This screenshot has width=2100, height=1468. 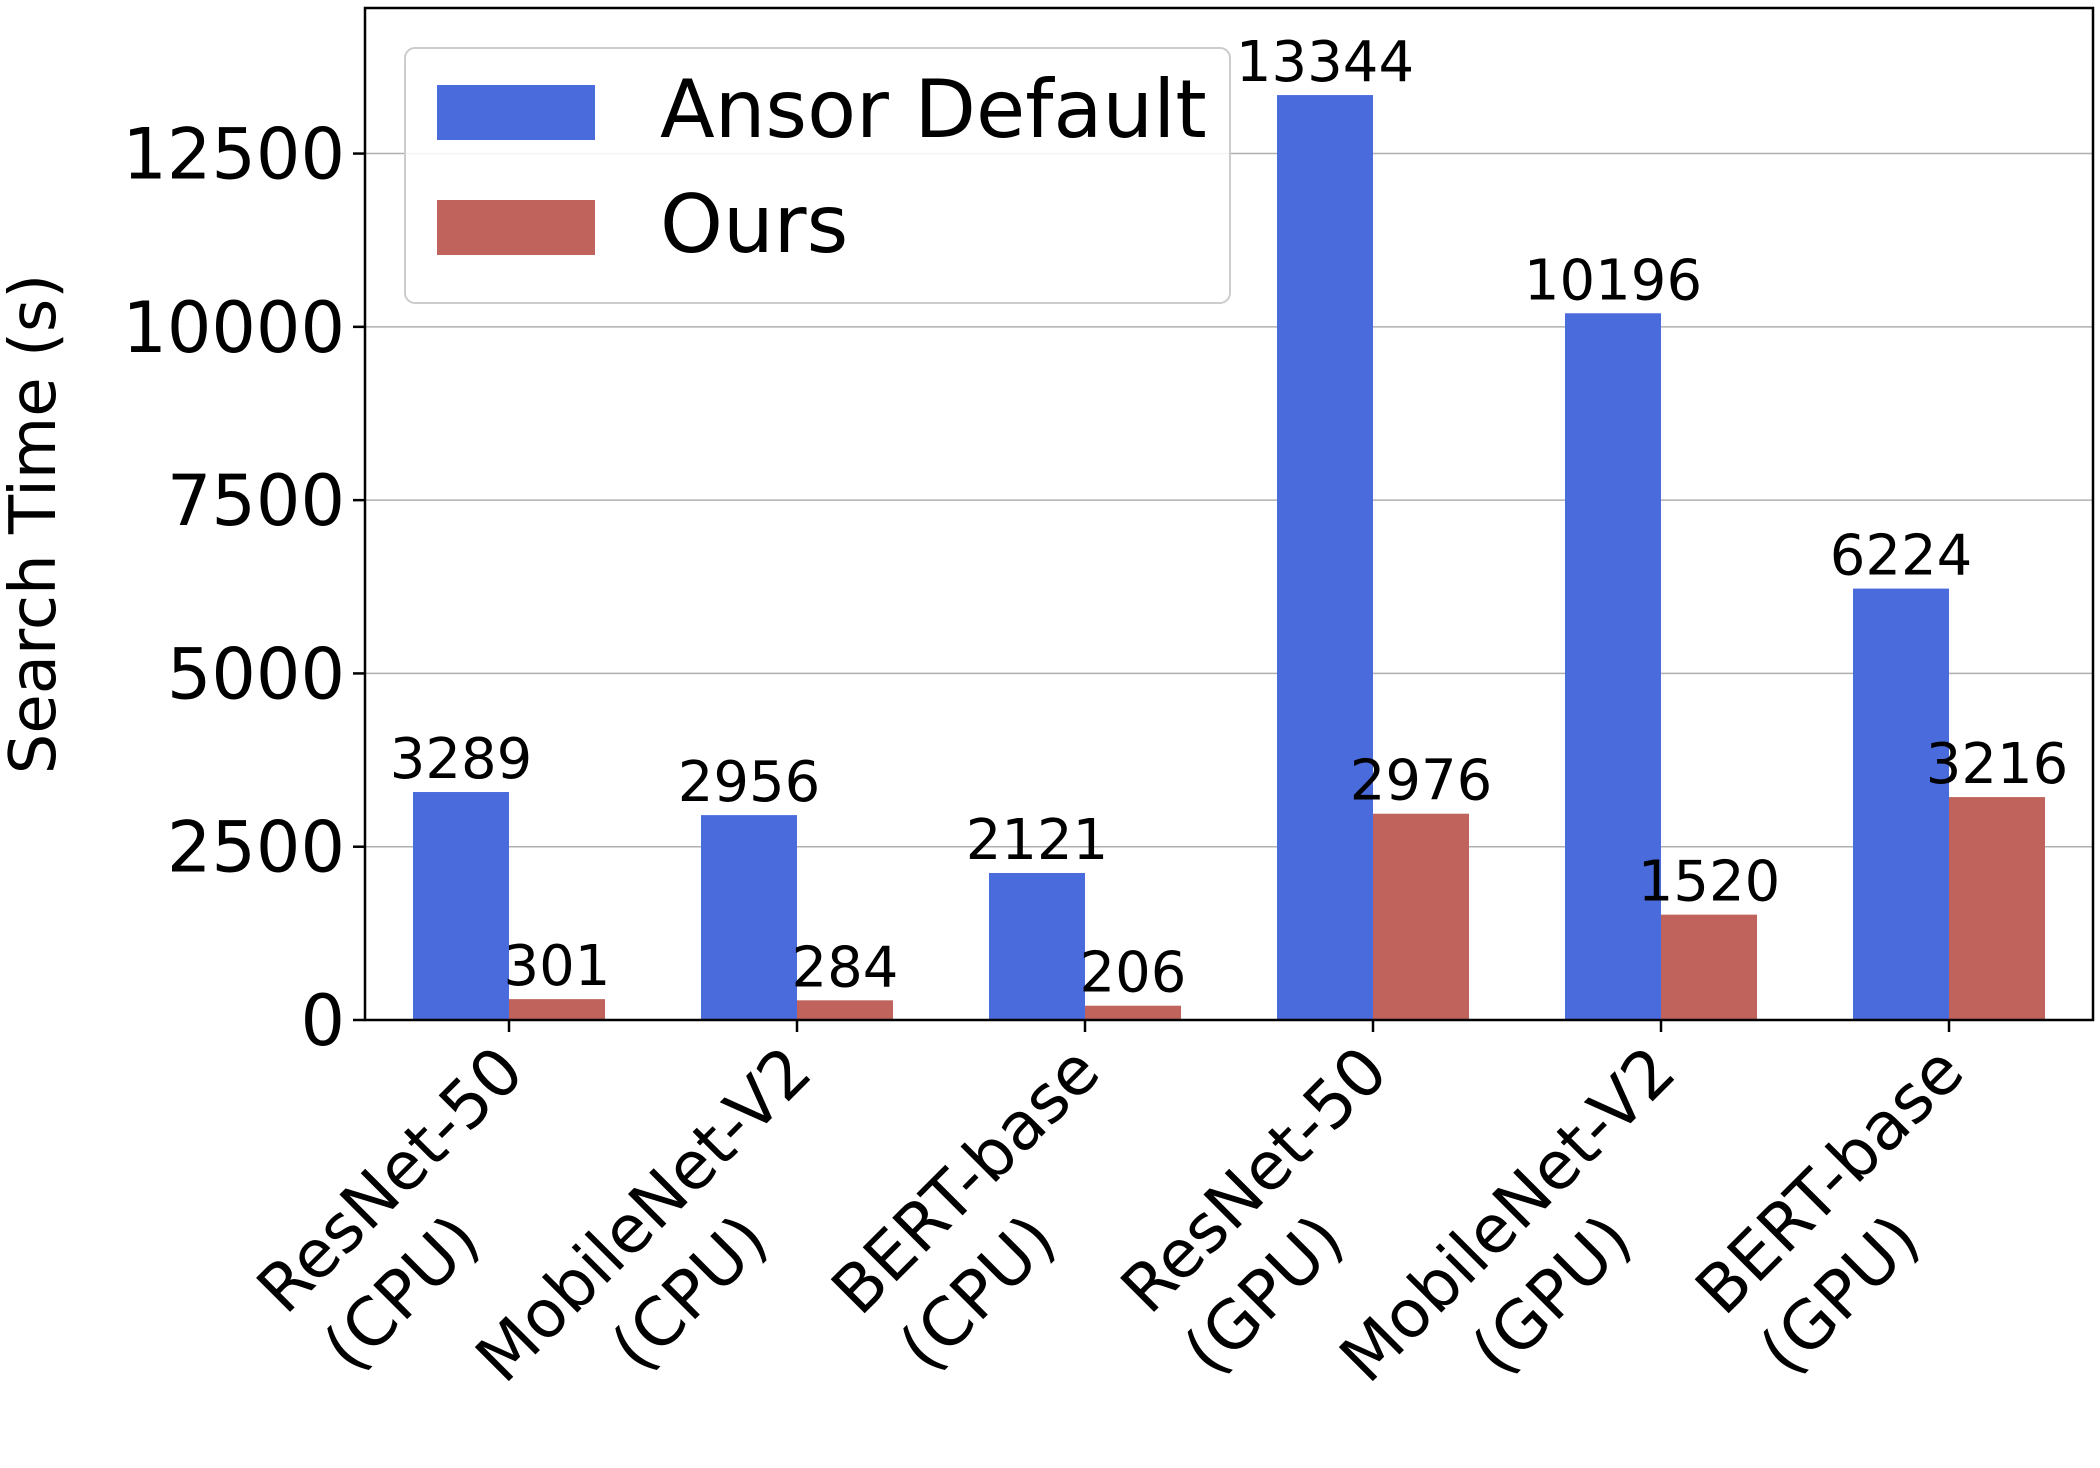 What do you see at coordinates (243, 588) in the screenshot?
I see `y-axis-ticks: 0 2500 5000 7500 10000 12500` at bounding box center [243, 588].